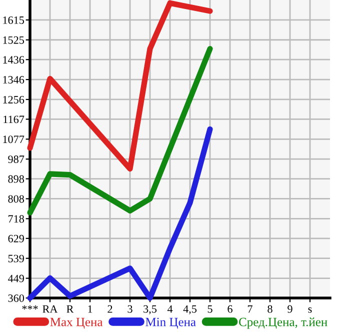 This screenshot has height=335, width=345. What do you see at coordinates (13, 60) in the screenshot?
I see `y-tick-label: 1436` at bounding box center [13, 60].